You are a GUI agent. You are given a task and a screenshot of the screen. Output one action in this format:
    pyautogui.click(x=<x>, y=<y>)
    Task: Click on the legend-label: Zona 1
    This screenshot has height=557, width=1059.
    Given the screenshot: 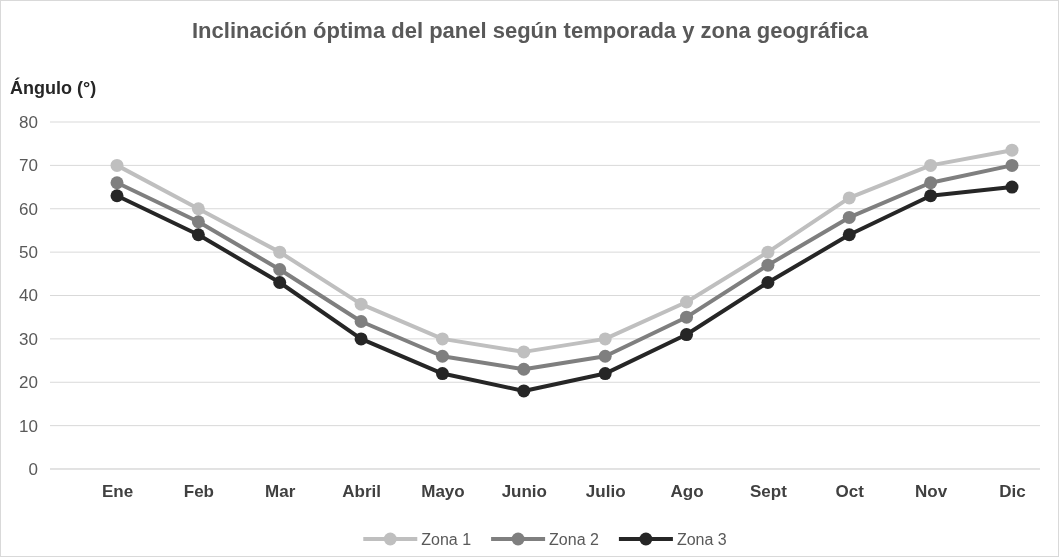 What is the action you would take?
    pyautogui.click(x=446, y=539)
    